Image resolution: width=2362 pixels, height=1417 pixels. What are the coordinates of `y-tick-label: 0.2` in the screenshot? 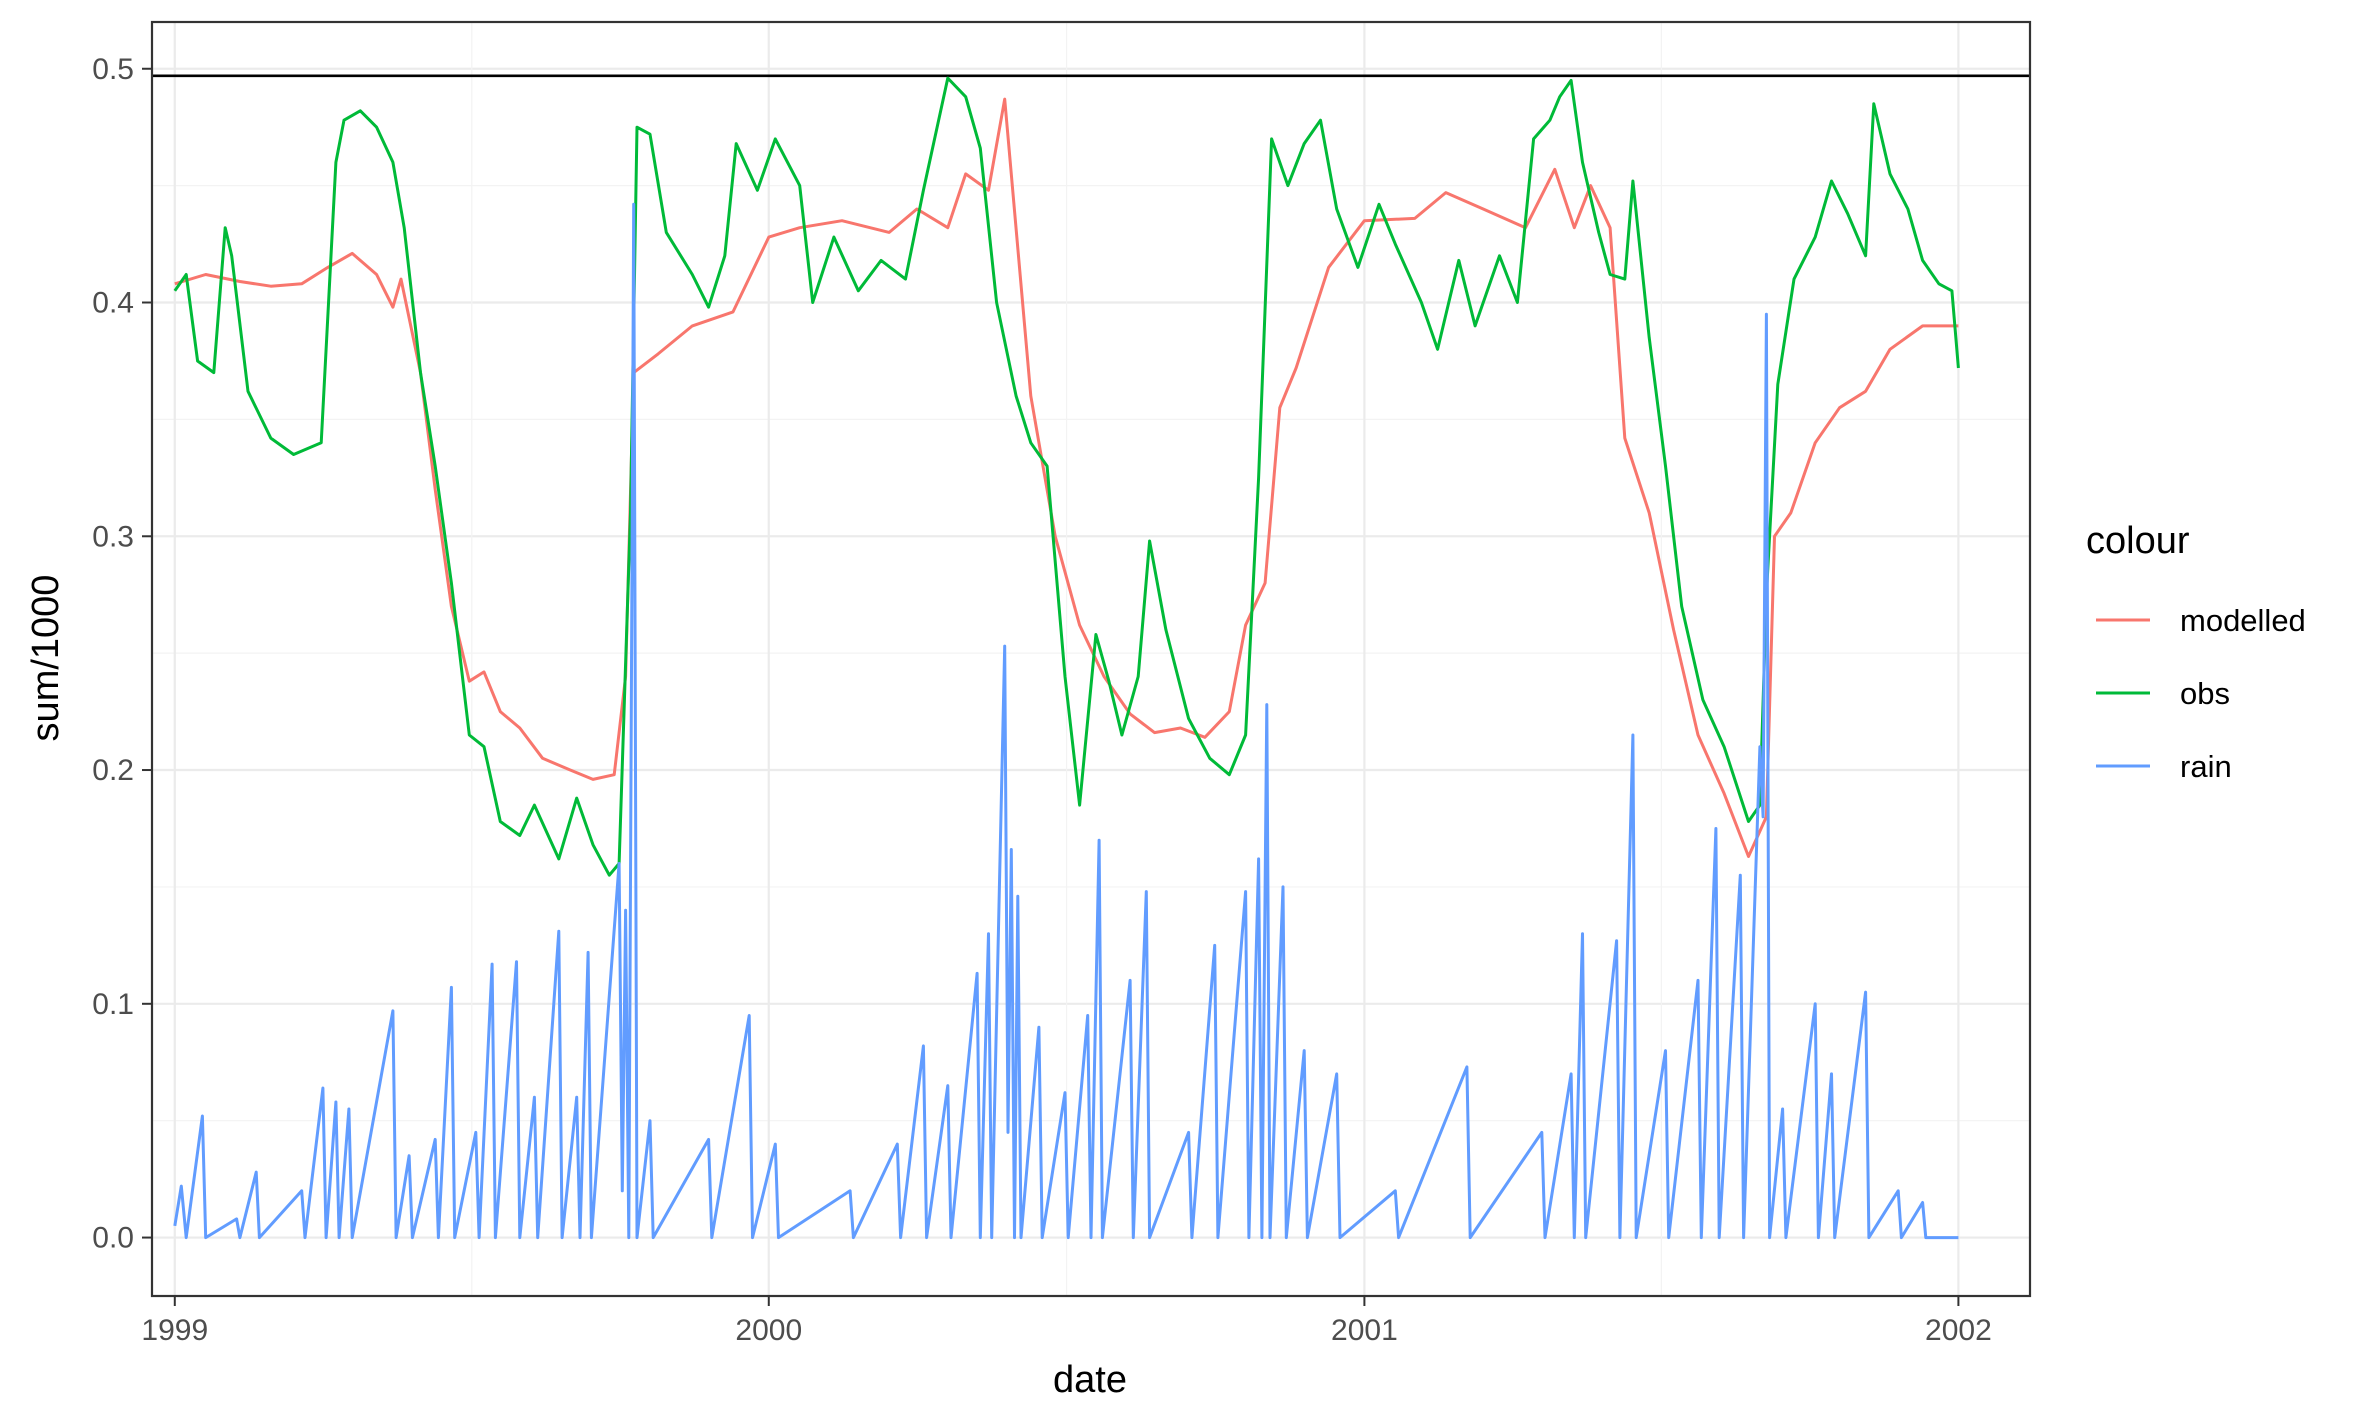 It's located at (113, 770).